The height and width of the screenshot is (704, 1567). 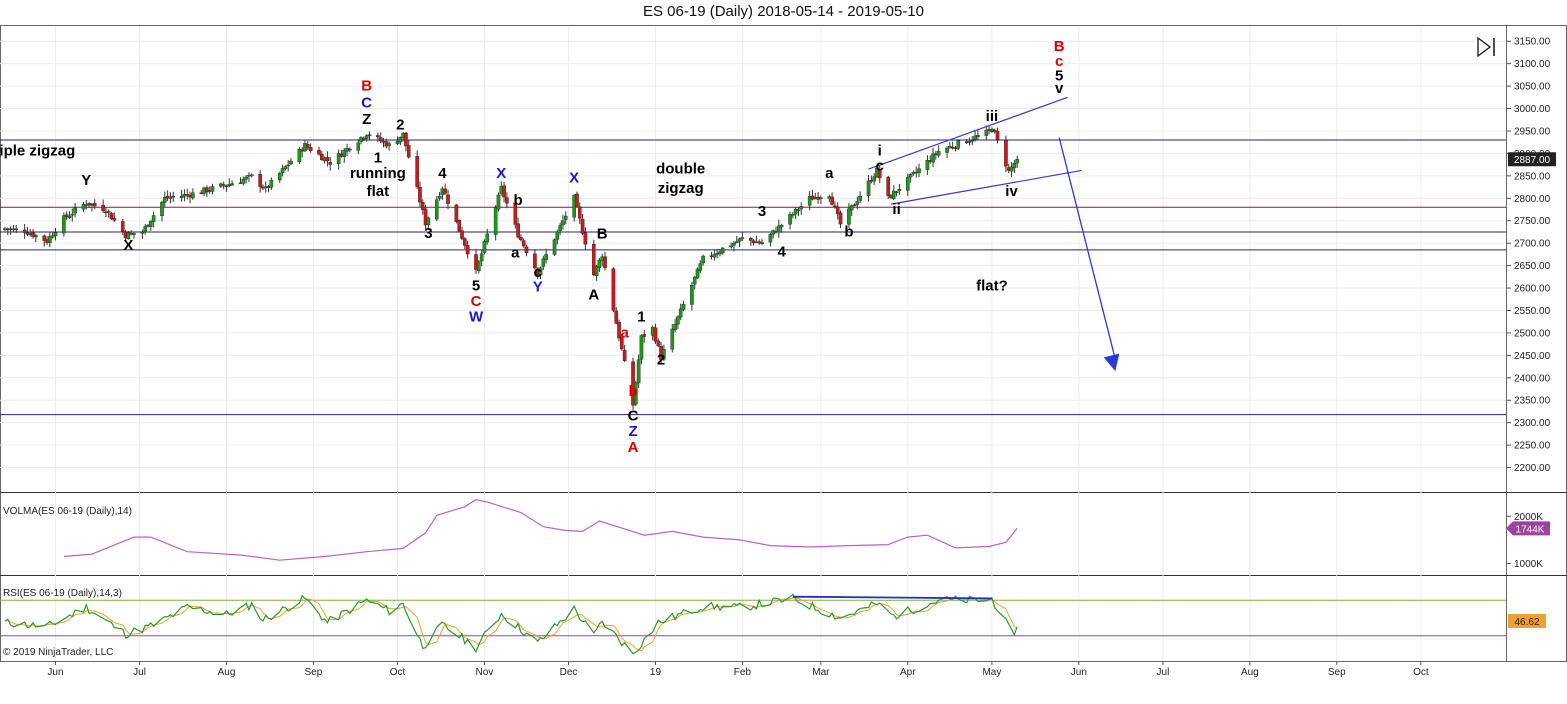 I want to click on wave-label: W, so click(x=476, y=317).